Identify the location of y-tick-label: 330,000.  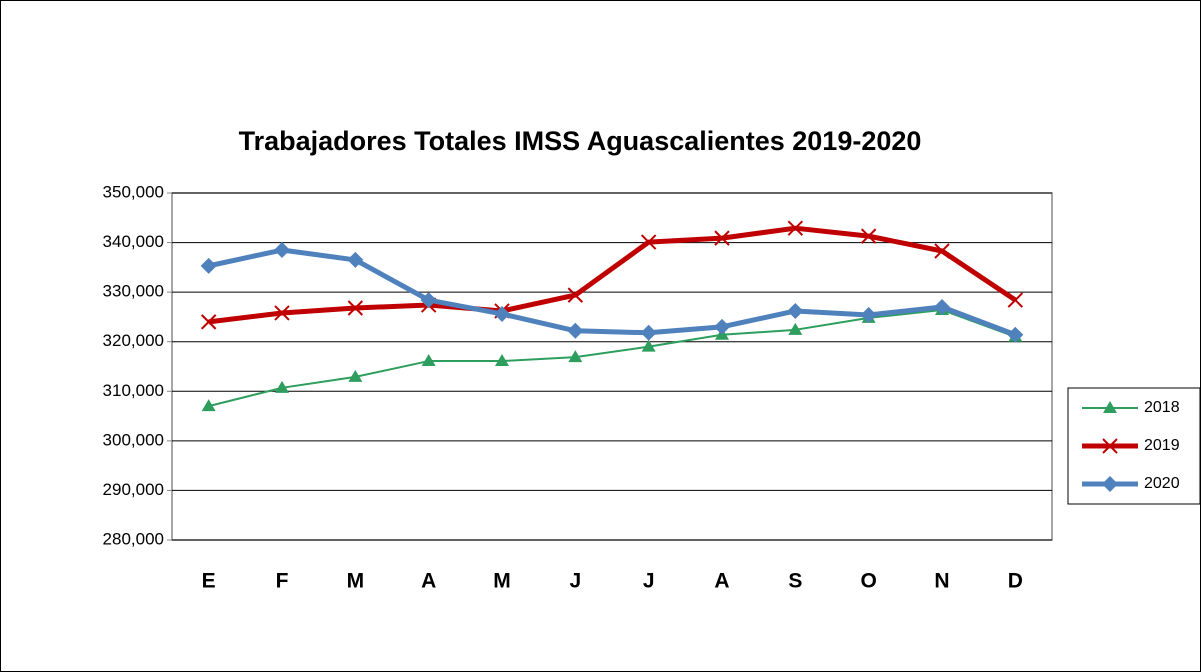
(133, 291).